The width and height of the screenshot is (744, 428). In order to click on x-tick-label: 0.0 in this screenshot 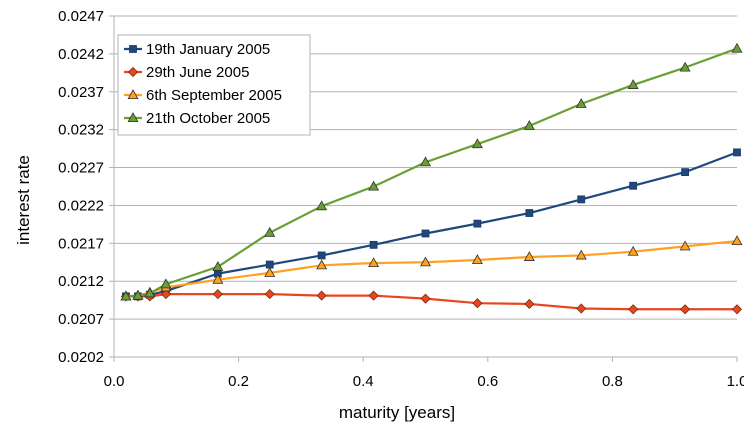, I will do `click(114, 381)`.